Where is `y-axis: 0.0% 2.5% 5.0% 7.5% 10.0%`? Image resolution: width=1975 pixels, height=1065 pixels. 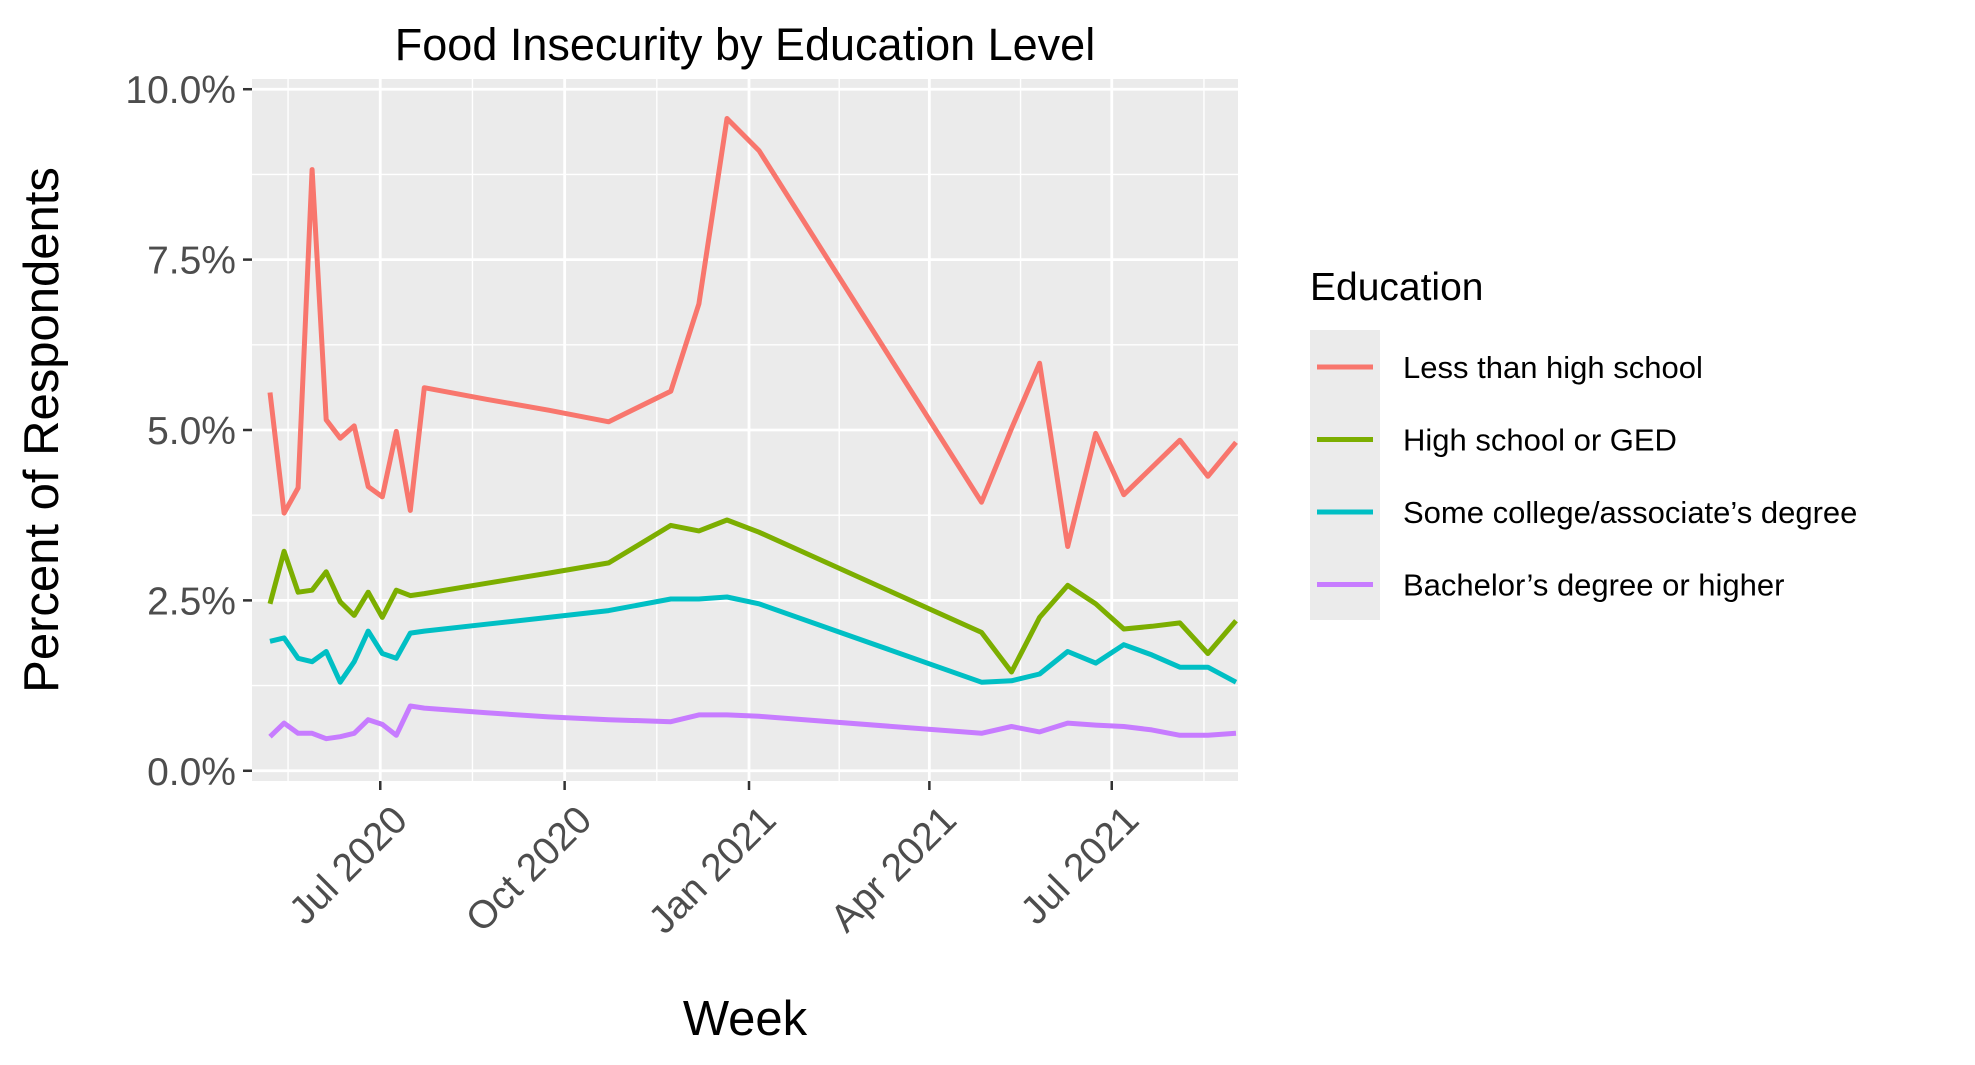 y-axis: 0.0% 2.5% 5.0% 7.5% 10.0% is located at coordinates (188, 431).